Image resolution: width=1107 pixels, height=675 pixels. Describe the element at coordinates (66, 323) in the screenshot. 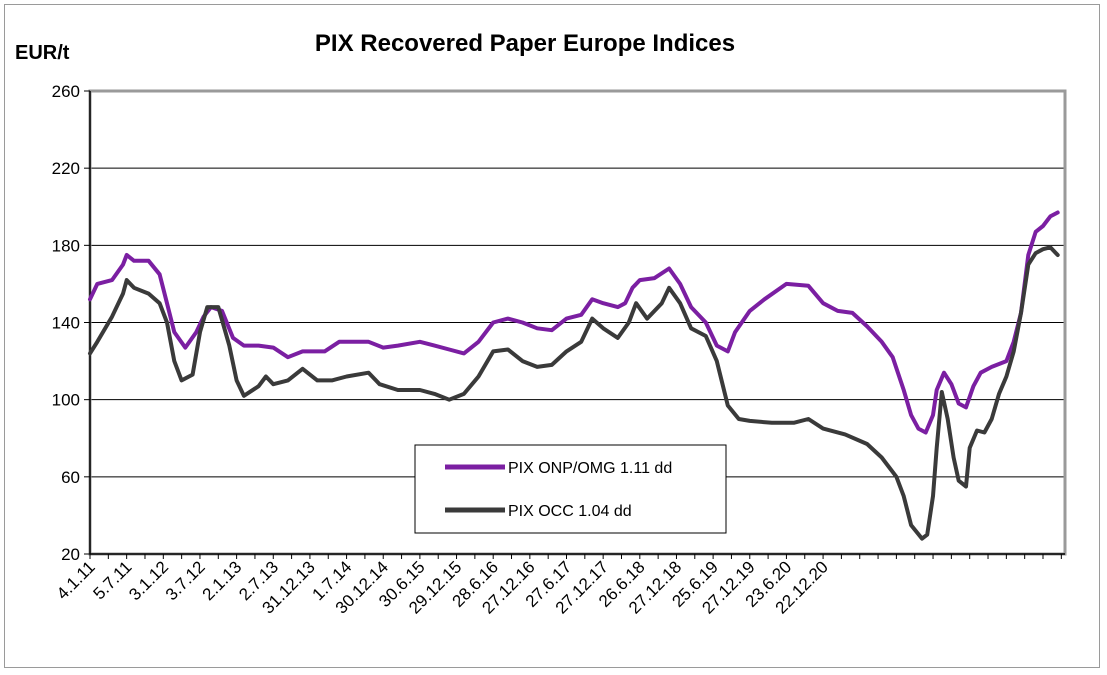

I see `y-tick-label: 140` at that location.